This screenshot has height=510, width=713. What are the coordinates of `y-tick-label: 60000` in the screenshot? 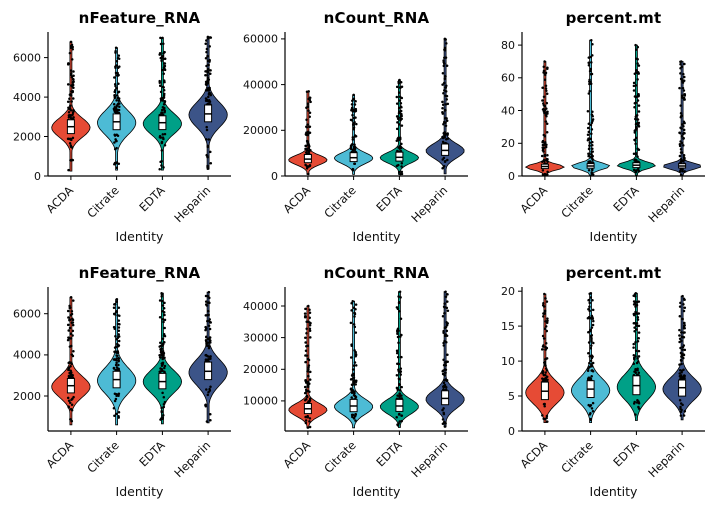 It's located at (260, 39).